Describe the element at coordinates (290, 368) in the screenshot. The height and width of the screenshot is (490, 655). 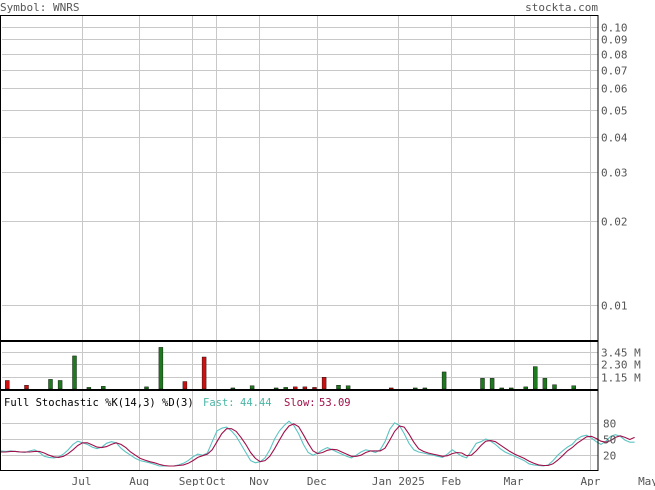
I see `volume-bars` at that location.